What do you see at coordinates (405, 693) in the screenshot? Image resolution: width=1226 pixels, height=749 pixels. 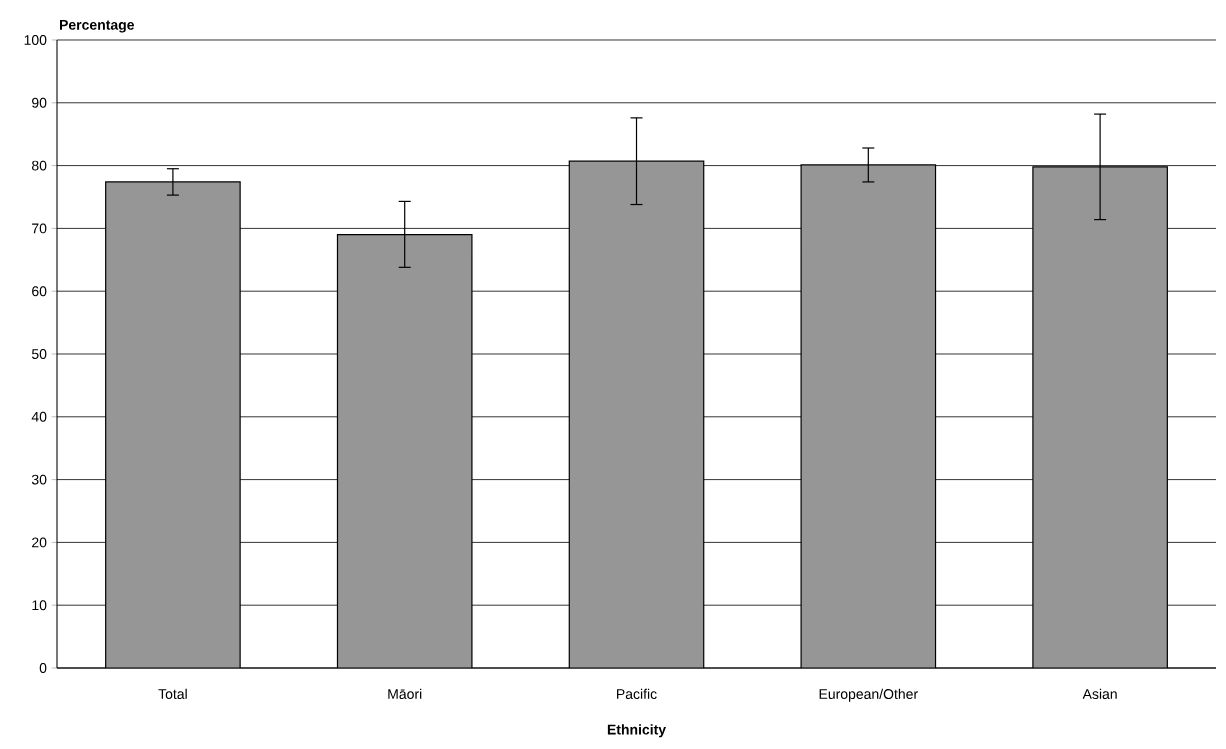 I see `x-tick-label: Māori` at bounding box center [405, 693].